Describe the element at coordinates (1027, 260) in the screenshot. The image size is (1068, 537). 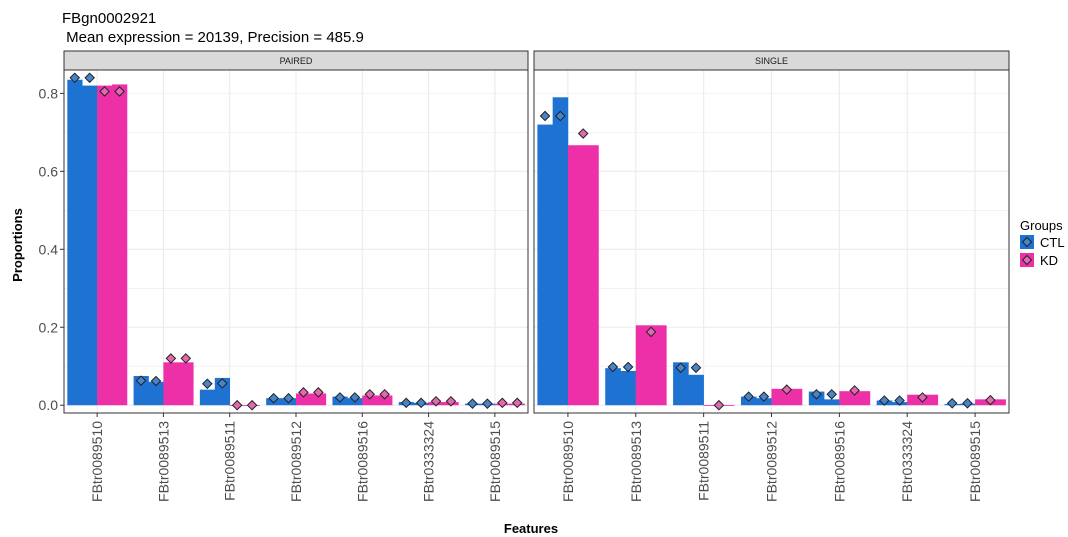
I see `legend-diamond-kd` at that location.